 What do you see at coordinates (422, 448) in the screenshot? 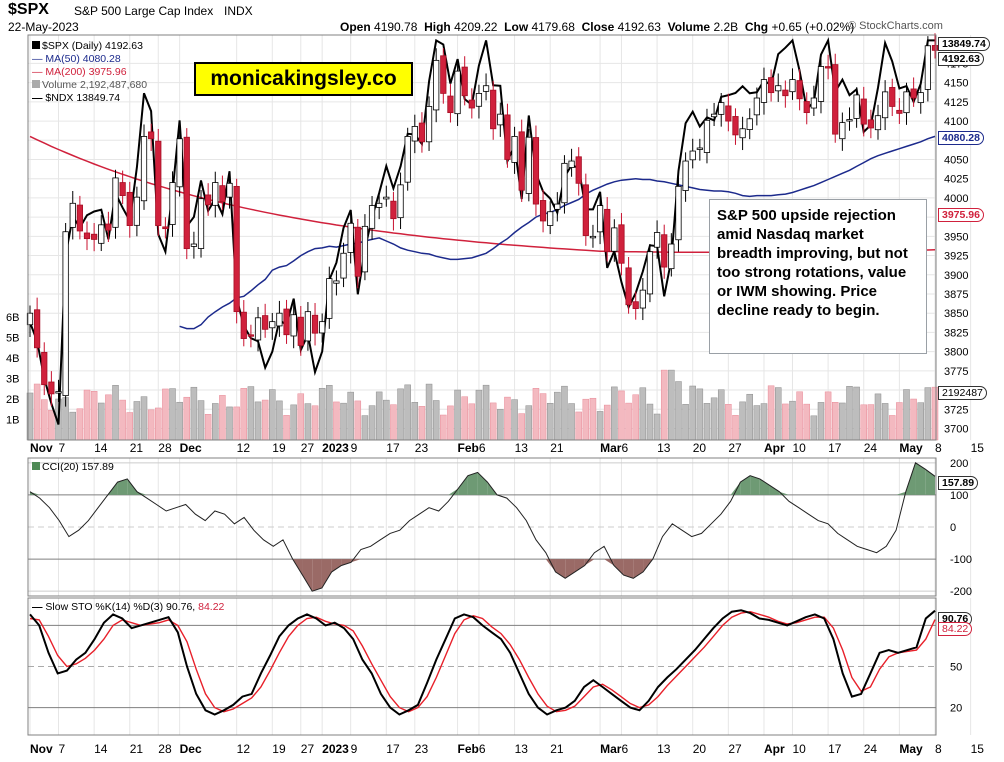
I see `x-tick-label: 23` at bounding box center [422, 448].